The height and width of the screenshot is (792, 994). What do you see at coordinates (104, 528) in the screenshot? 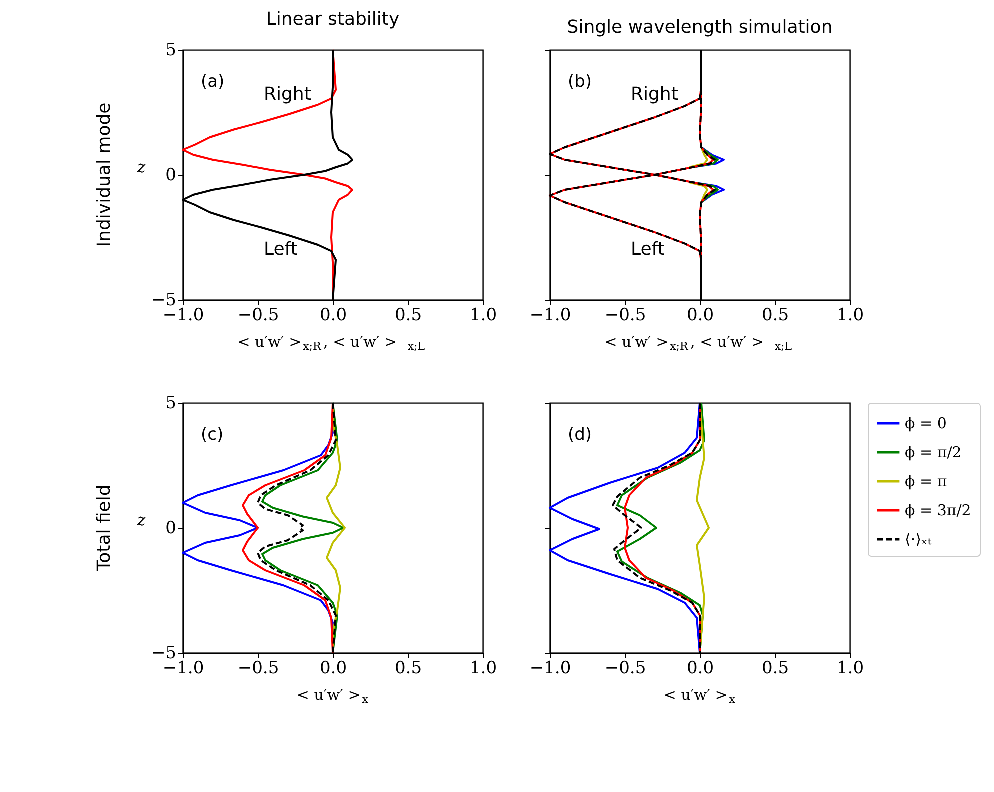
I see `text: Total field` at bounding box center [104, 528].